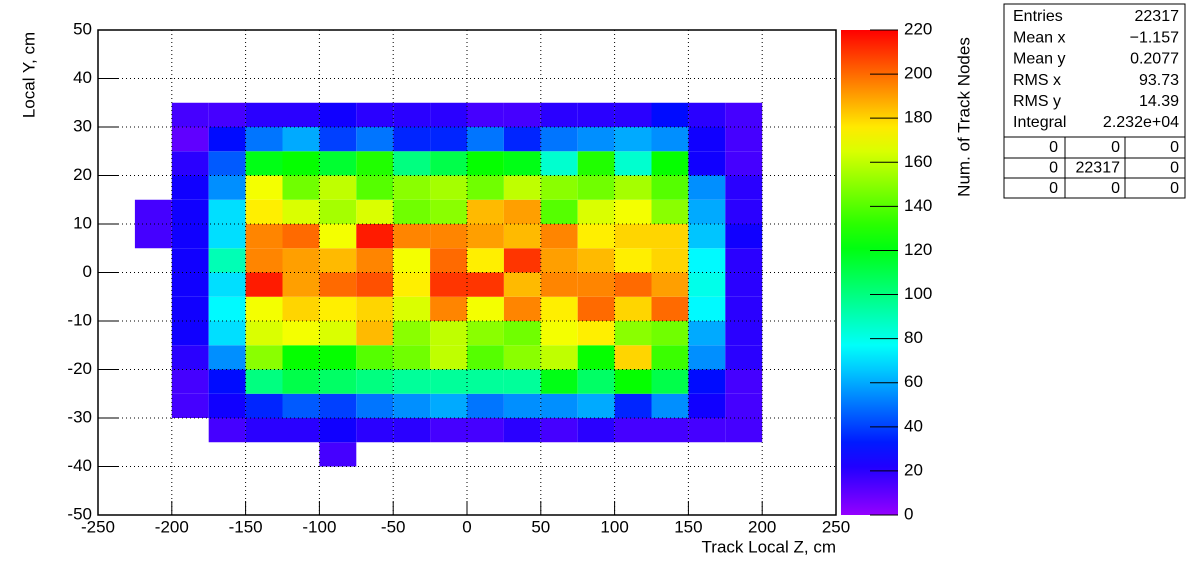  Describe the element at coordinates (913, 337) in the screenshot. I see `z-tick-label: 80` at that location.